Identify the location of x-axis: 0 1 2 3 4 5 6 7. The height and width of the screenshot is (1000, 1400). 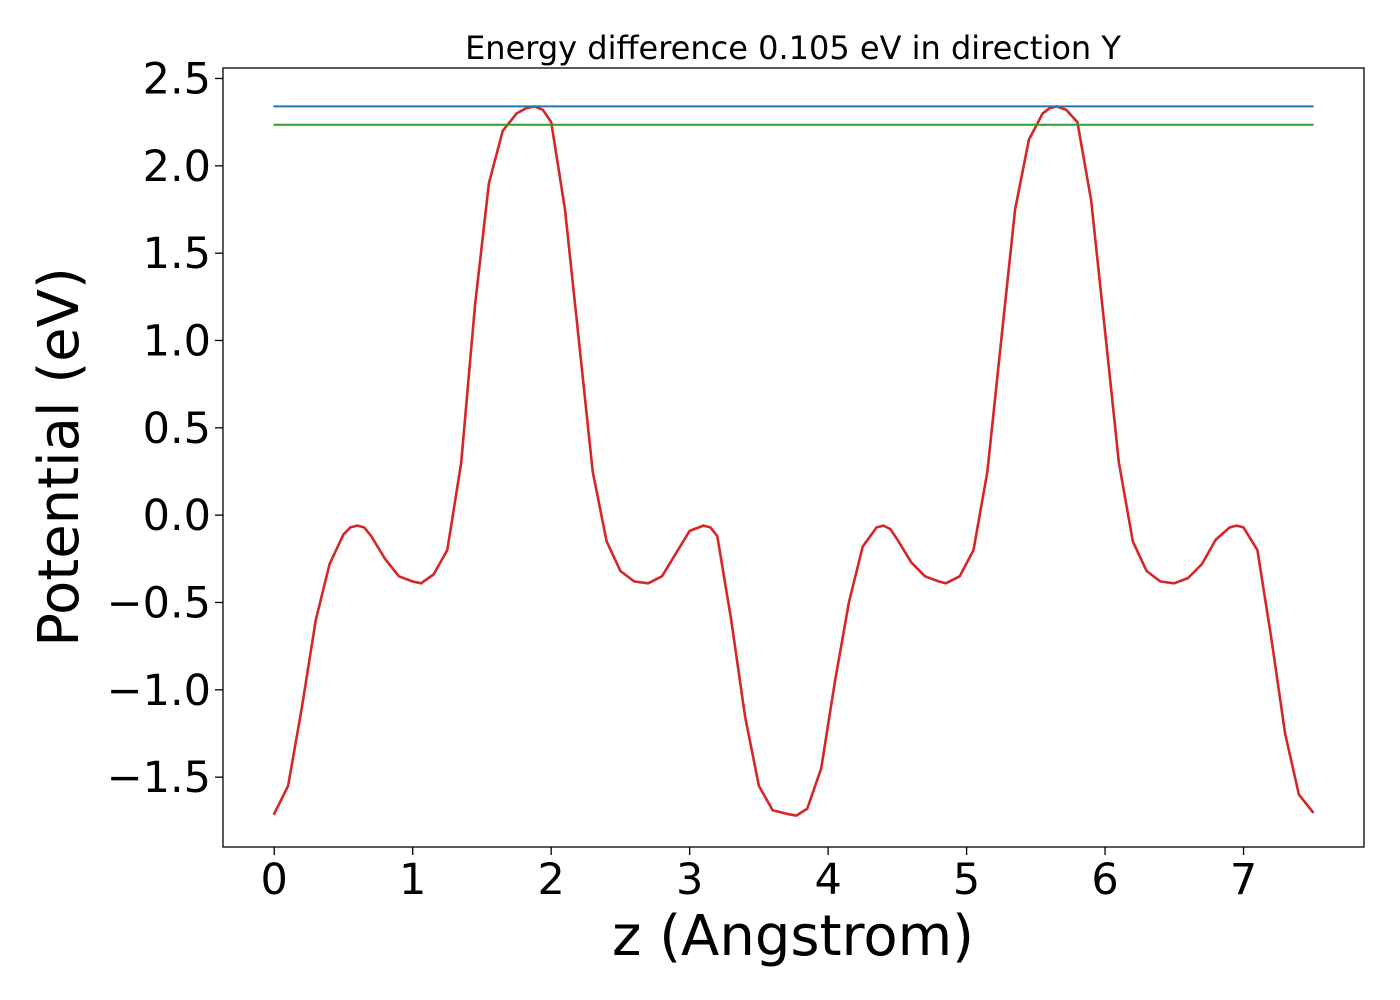
(759, 876).